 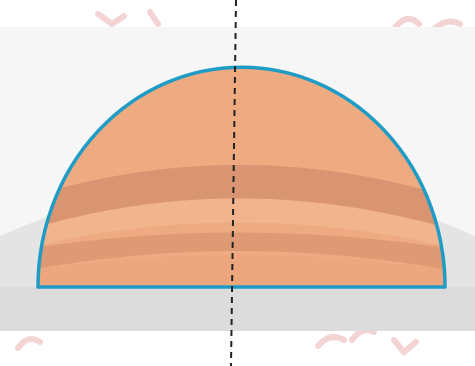 What do you see at coordinates (237, 309) in the screenshot?
I see `ground-strip` at bounding box center [237, 309].